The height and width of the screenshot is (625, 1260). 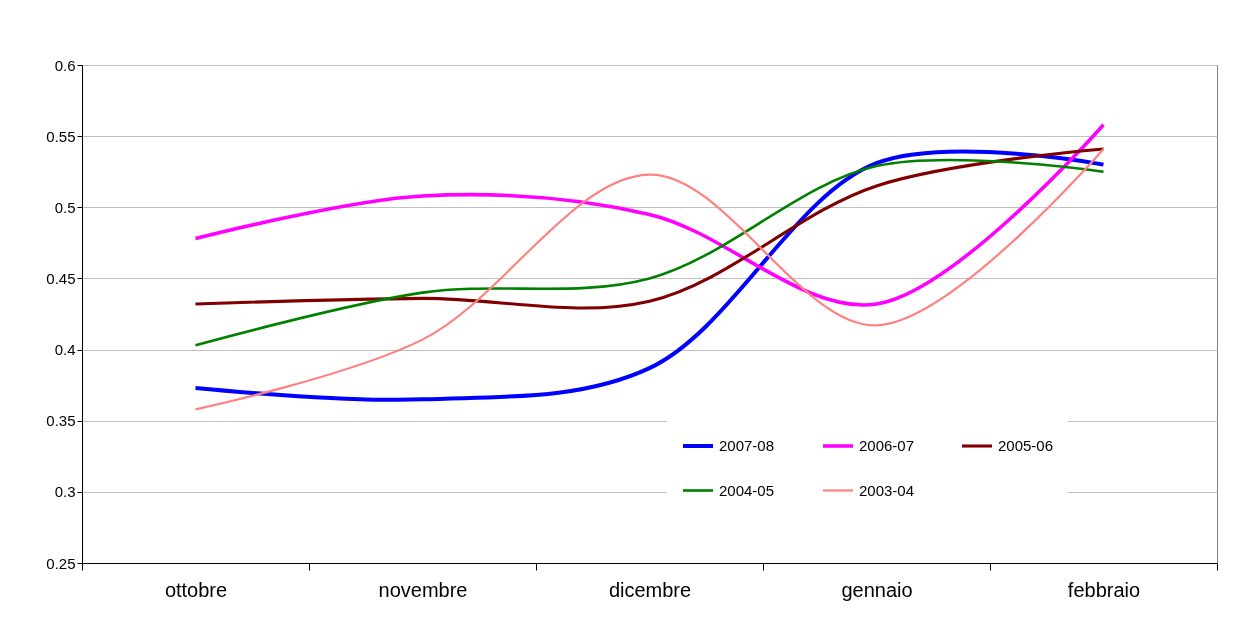 What do you see at coordinates (423, 589) in the screenshot?
I see `x-tick-label: novembre` at bounding box center [423, 589].